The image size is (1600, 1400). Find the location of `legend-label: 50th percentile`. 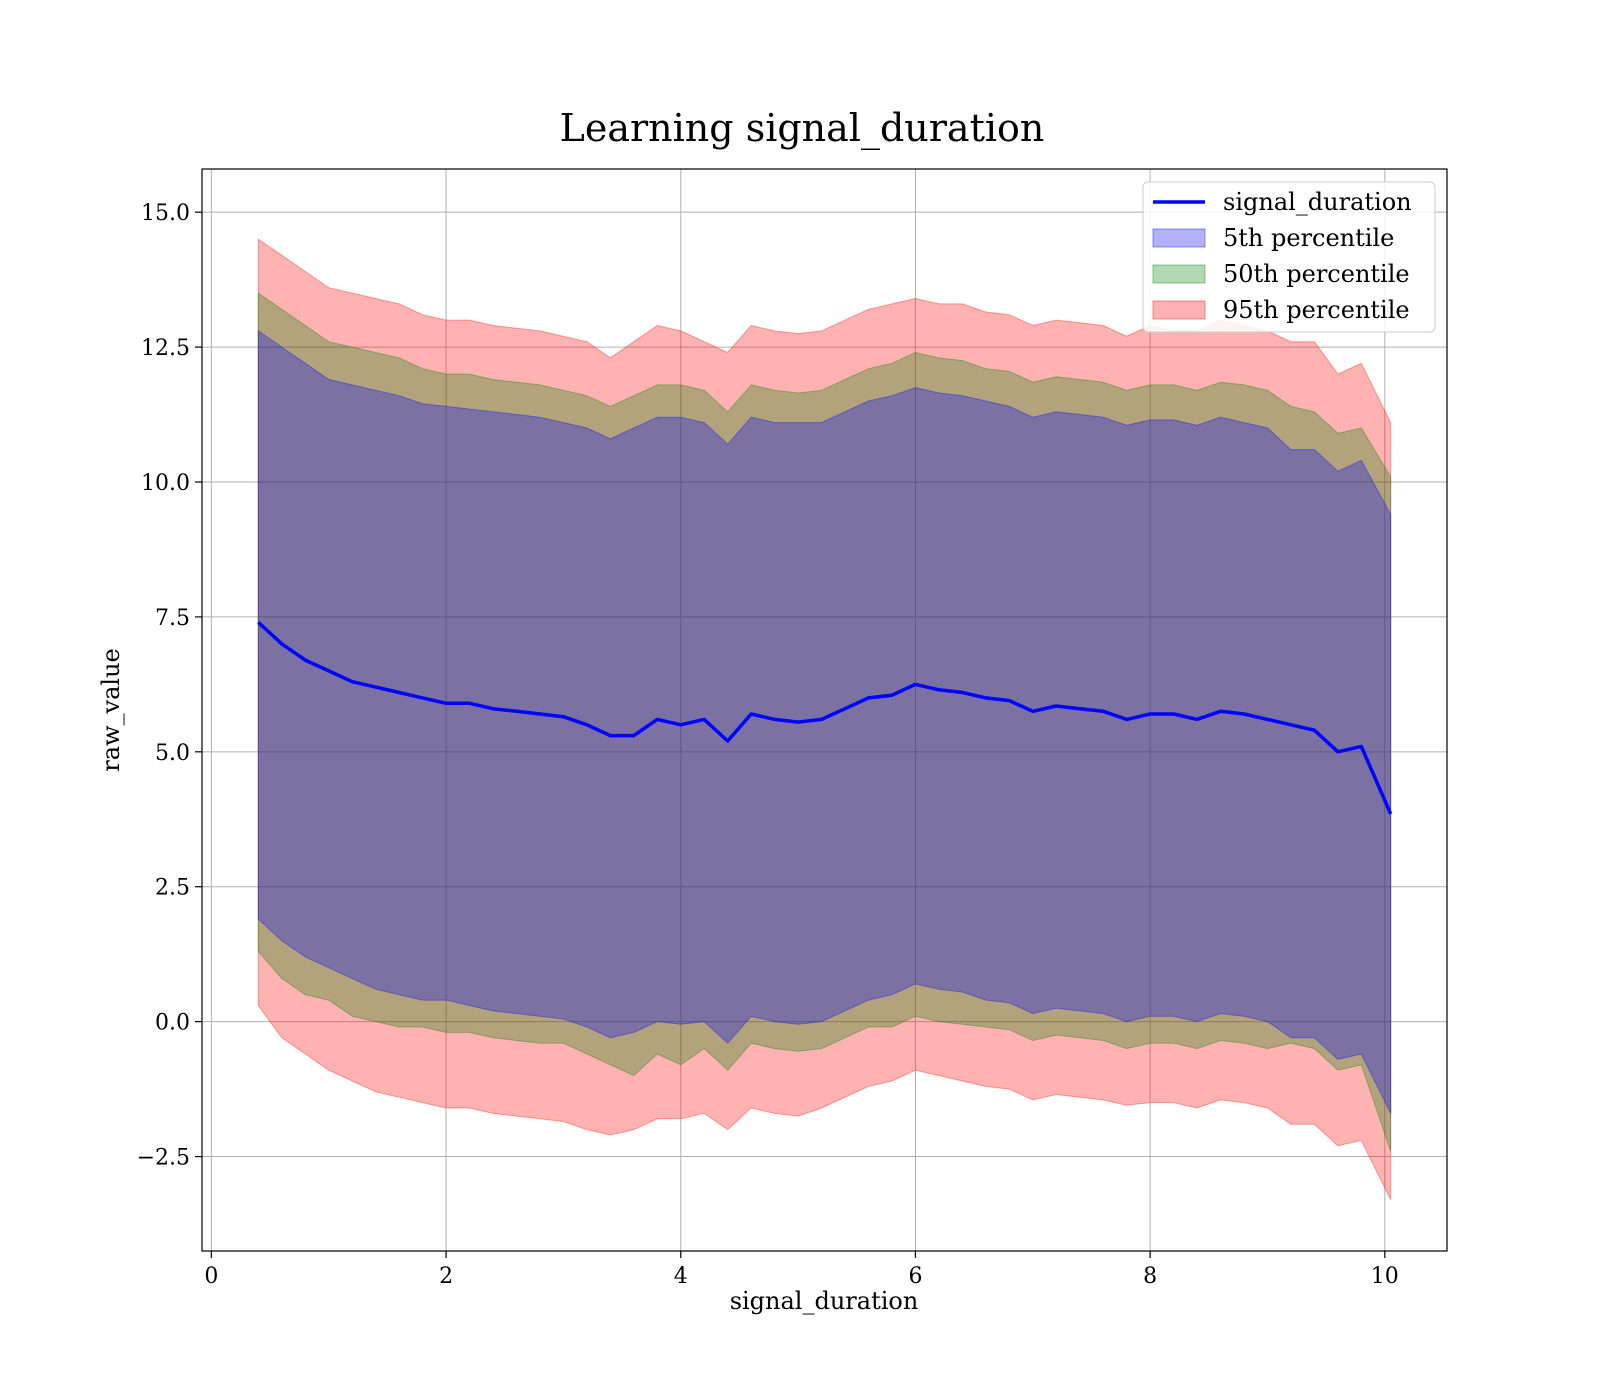

legend-label: 50th percentile is located at coordinates (1316, 274).